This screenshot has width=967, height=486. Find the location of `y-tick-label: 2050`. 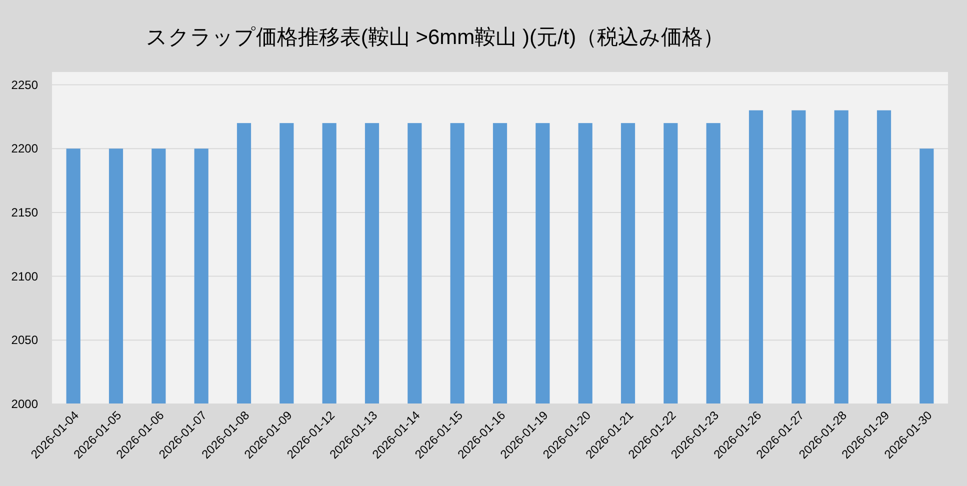

y-tick-label: 2050 is located at coordinates (24, 340).